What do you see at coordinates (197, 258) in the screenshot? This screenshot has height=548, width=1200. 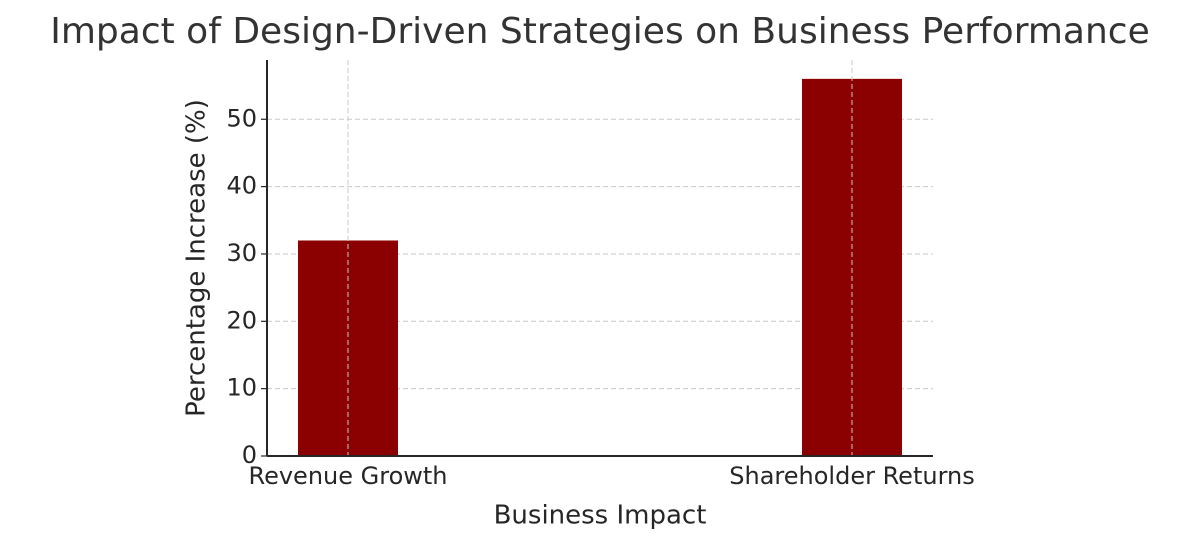 I see `y-axis-label: Percentage Increase (%)` at bounding box center [197, 258].